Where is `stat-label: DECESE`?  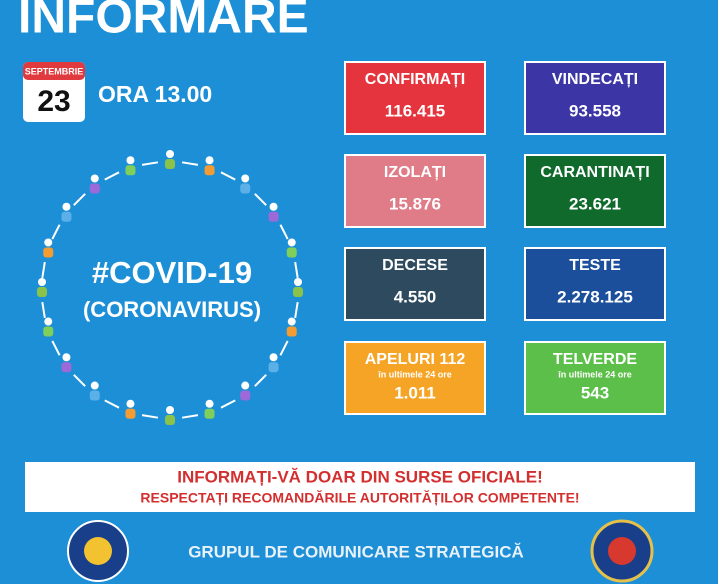
stat-label: DECESE is located at coordinates (415, 265).